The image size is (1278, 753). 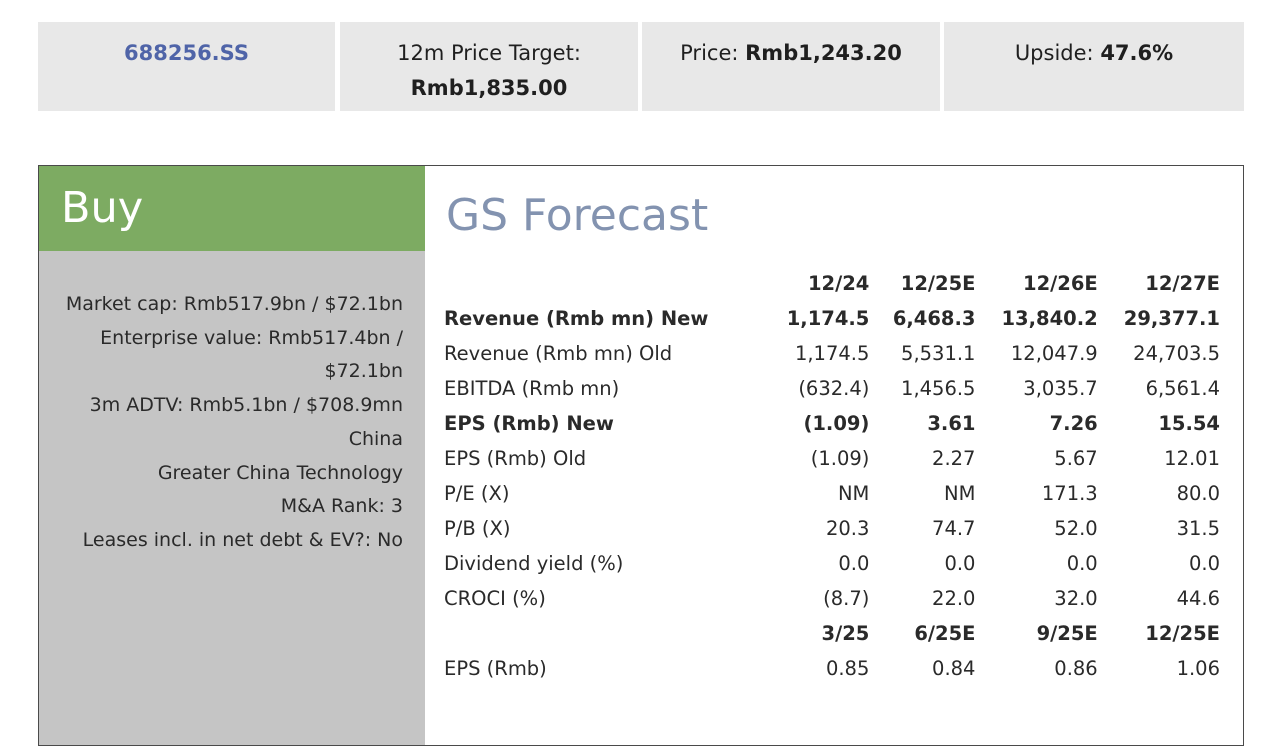 I want to click on fact-ma-rank: M&A Rank: 3, so click(x=341, y=506).